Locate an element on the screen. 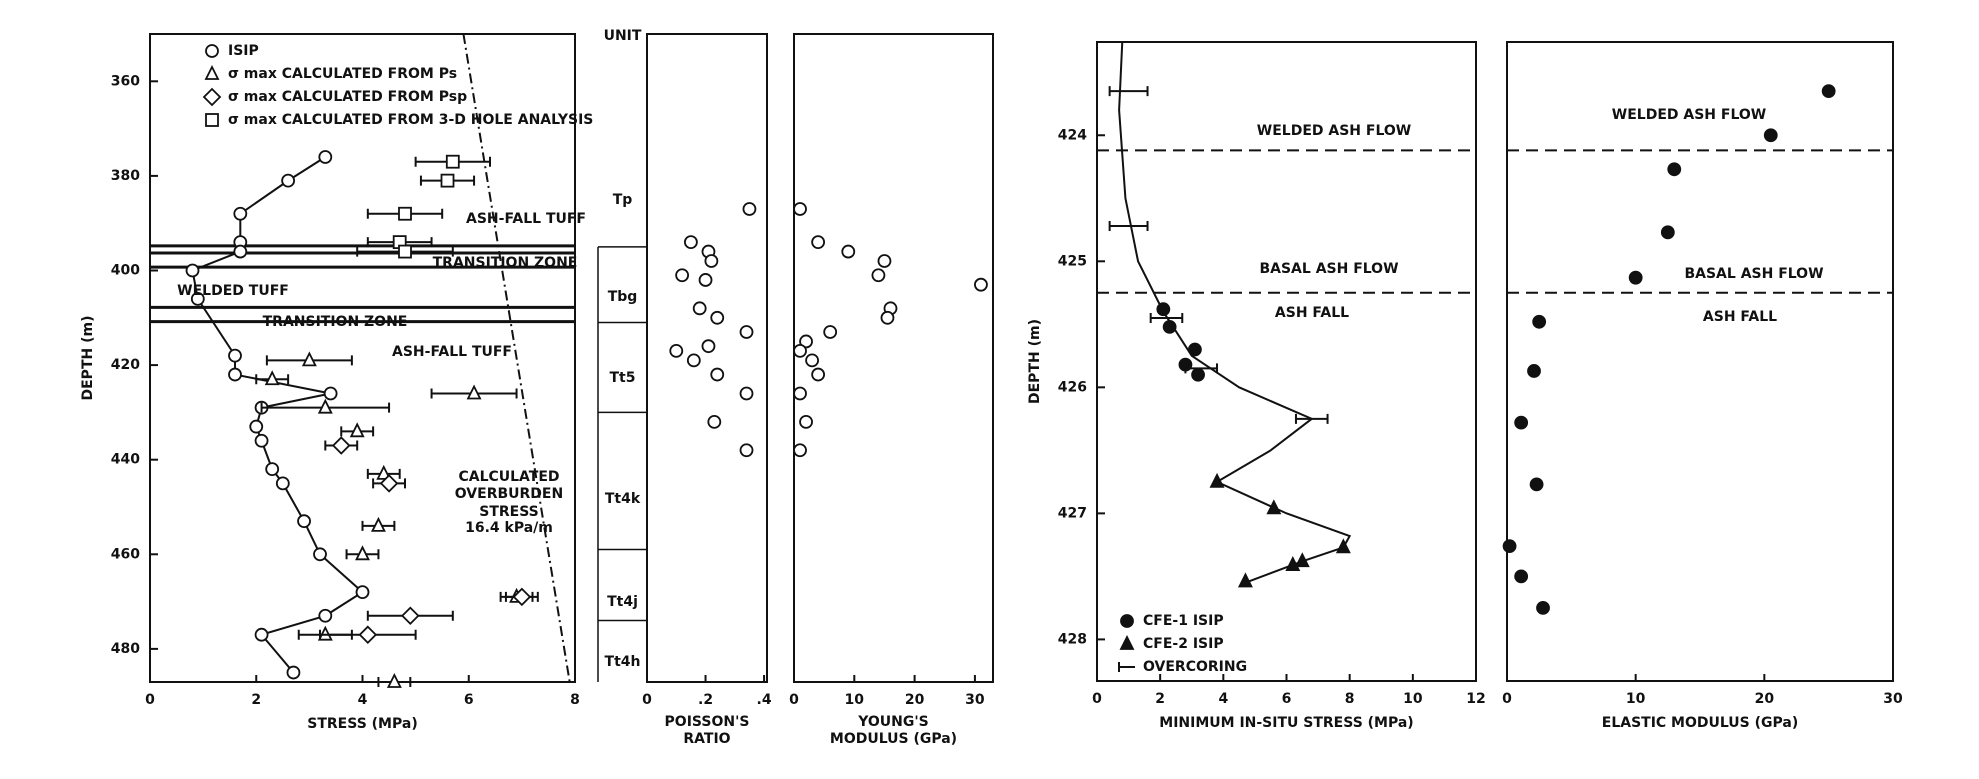 The image size is (1979, 779). x-axis-label: YOUNG'S is located at coordinates (893, 722).